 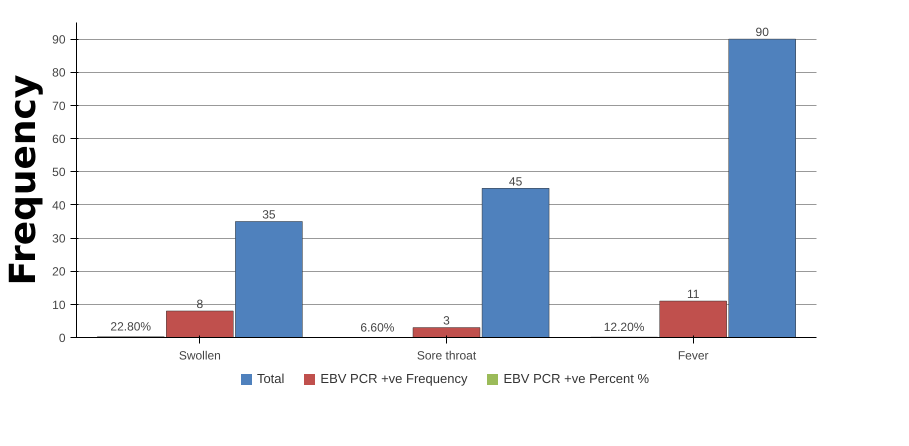 I want to click on legend-label: EBV PCR +ve Percent %, so click(x=576, y=379).